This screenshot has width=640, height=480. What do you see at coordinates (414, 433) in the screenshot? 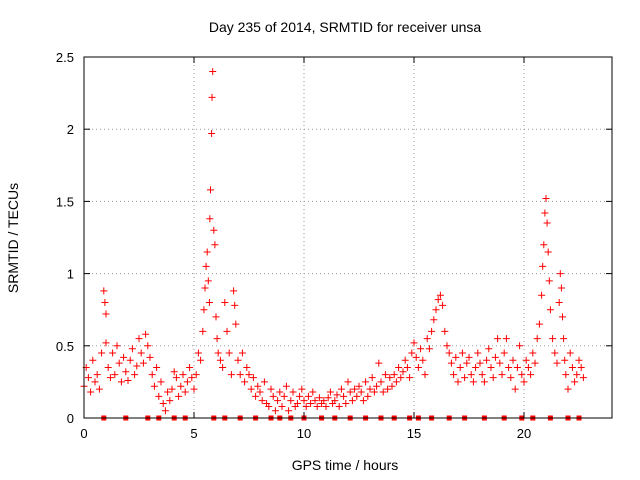
I see `x-tick-label: 15` at bounding box center [414, 433].